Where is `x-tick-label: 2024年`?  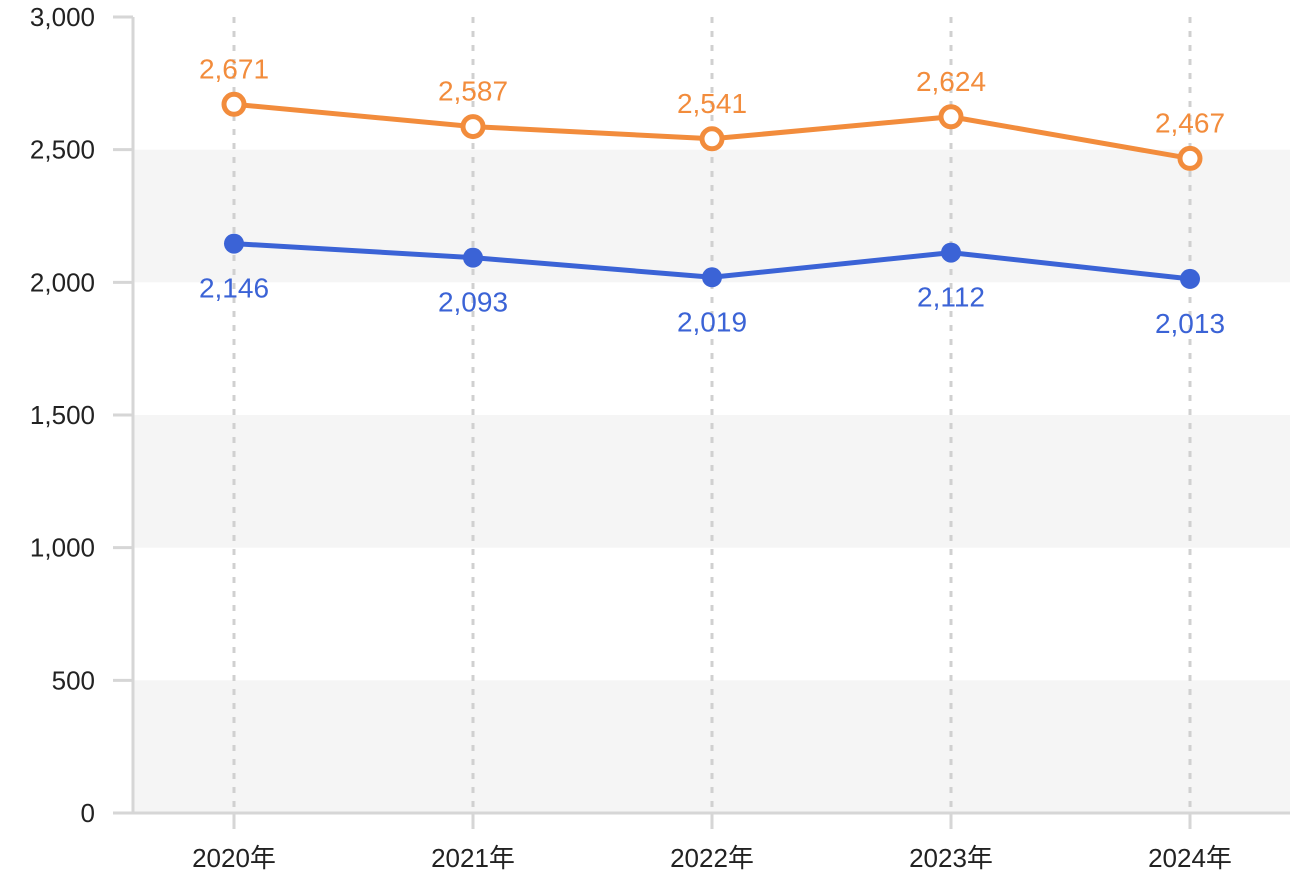 x-tick-label: 2024年 is located at coordinates (1190, 858).